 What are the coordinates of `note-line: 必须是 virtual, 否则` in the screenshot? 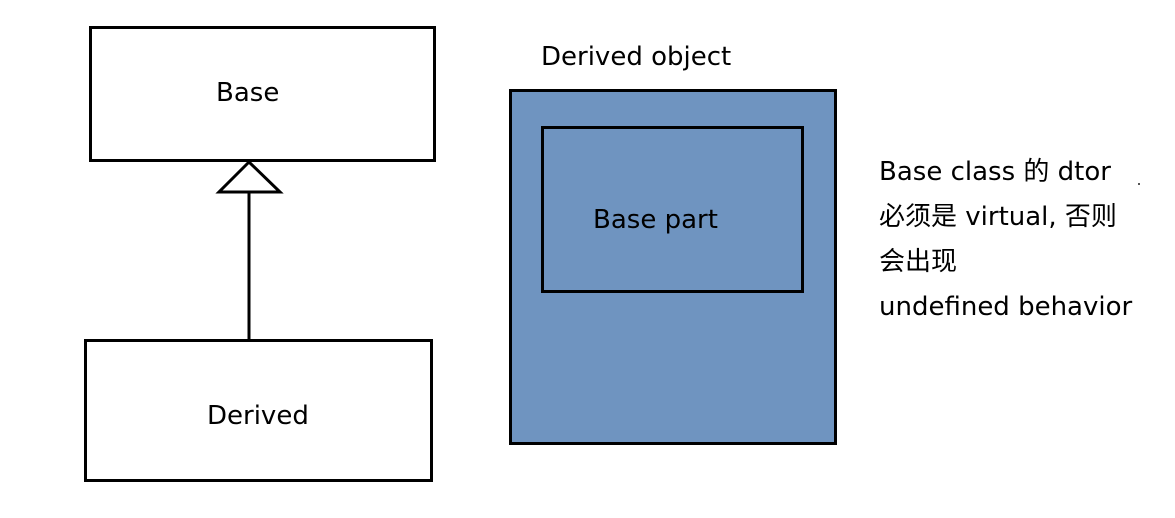 It's located at (998, 217).